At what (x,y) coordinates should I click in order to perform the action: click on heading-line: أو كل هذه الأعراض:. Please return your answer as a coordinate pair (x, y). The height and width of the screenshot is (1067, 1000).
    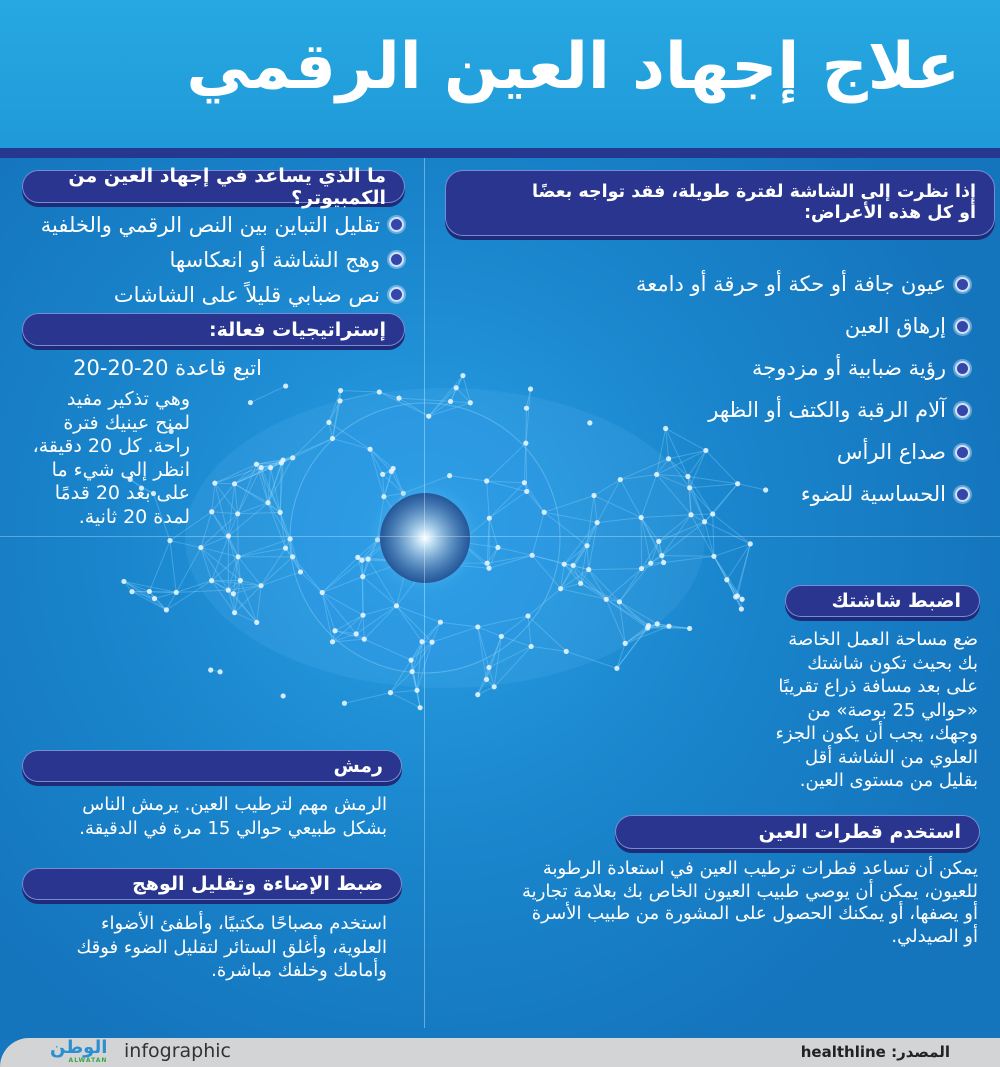
    Looking at the image, I should click on (890, 213).